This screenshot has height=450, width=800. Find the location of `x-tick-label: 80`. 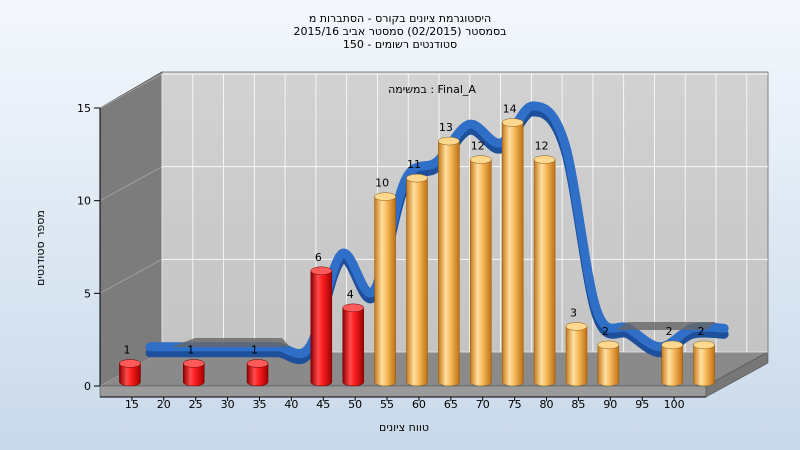

x-tick-label: 80 is located at coordinates (547, 404).